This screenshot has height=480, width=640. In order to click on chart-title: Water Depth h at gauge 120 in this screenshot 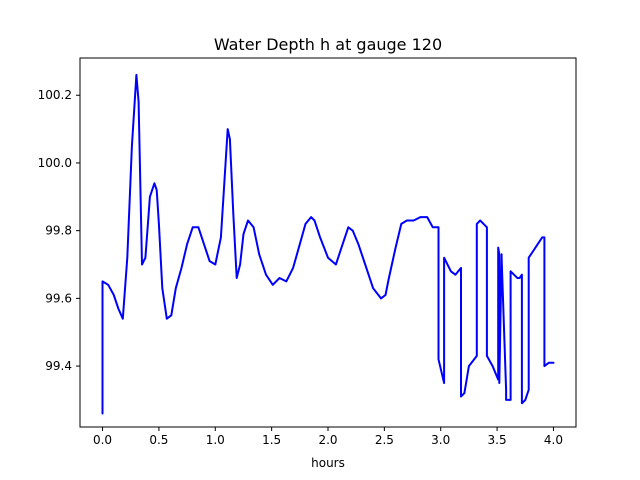, I will do `click(328, 44)`.